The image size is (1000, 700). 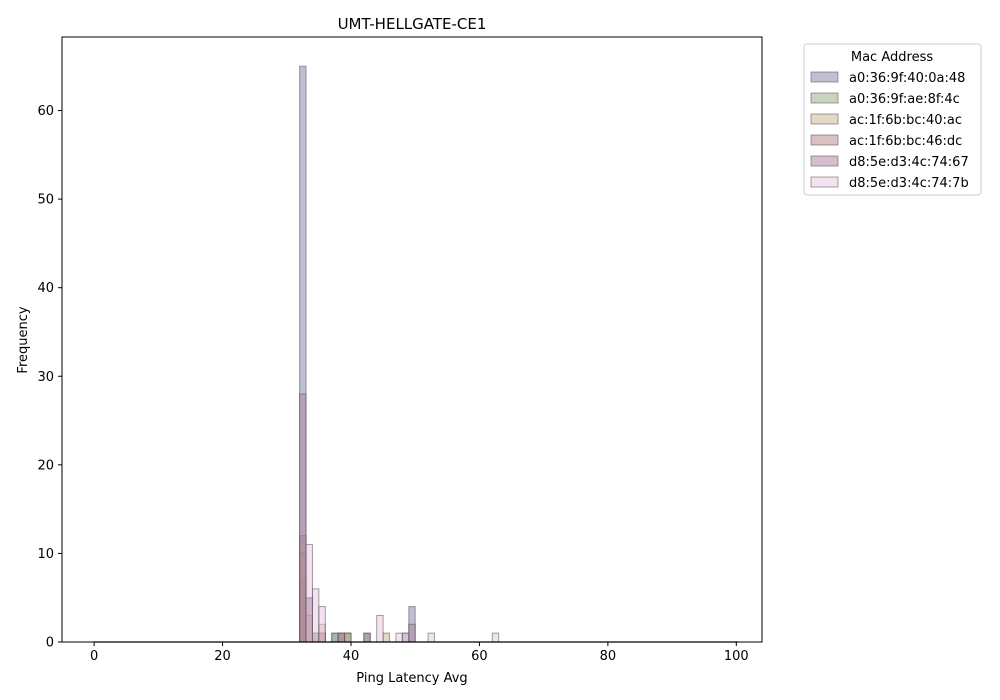 I want to click on x-tick-label: 0, so click(x=94, y=656).